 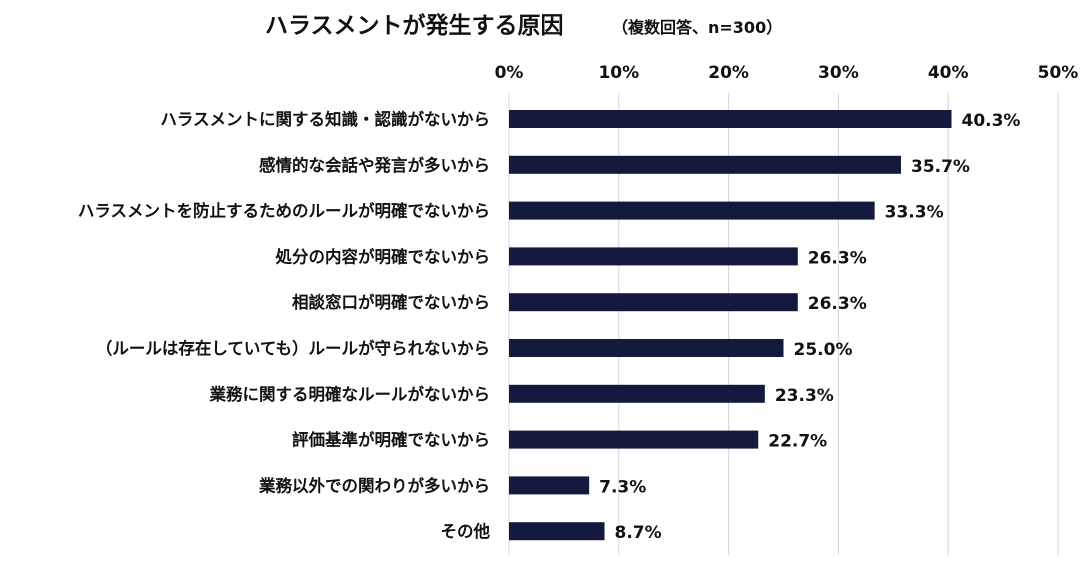 What do you see at coordinates (940, 167) in the screenshot?
I see `data-label: 35.7%` at bounding box center [940, 167].